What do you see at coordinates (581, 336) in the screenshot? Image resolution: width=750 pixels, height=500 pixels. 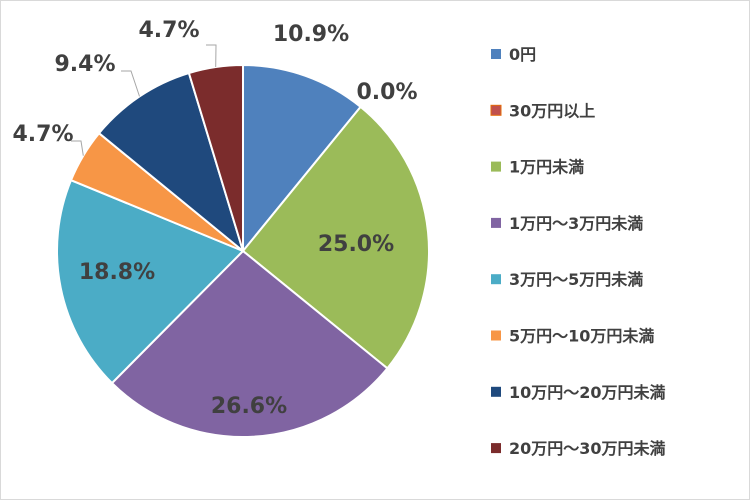 I see `legend-label-6: 5万円～10万円未満` at bounding box center [581, 336].